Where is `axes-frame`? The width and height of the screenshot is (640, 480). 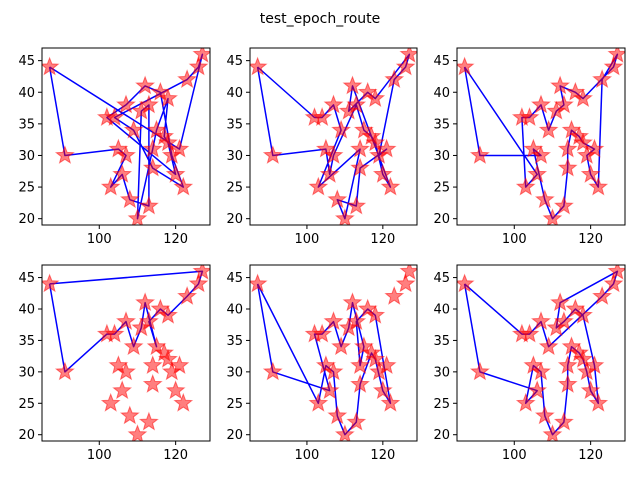 axes-frame is located at coordinates (126, 136).